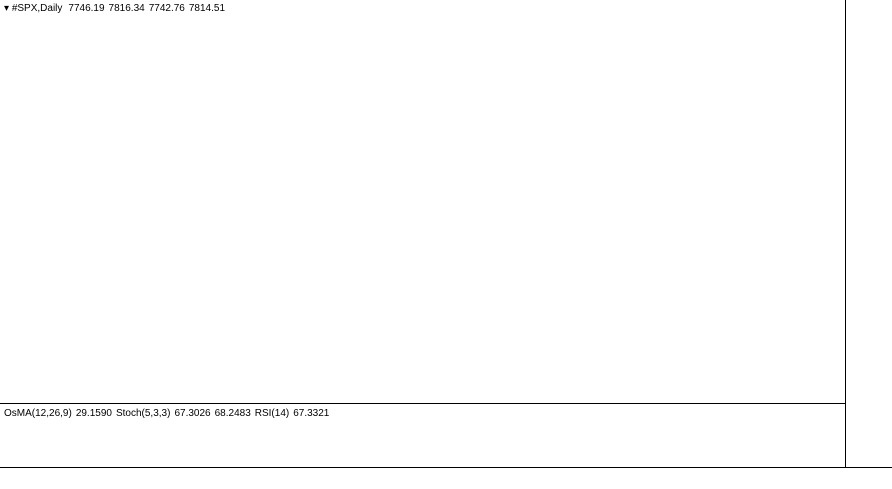 The image size is (892, 489). Describe the element at coordinates (311, 413) in the screenshot. I see `rsi-value: 67.3321` at that location.